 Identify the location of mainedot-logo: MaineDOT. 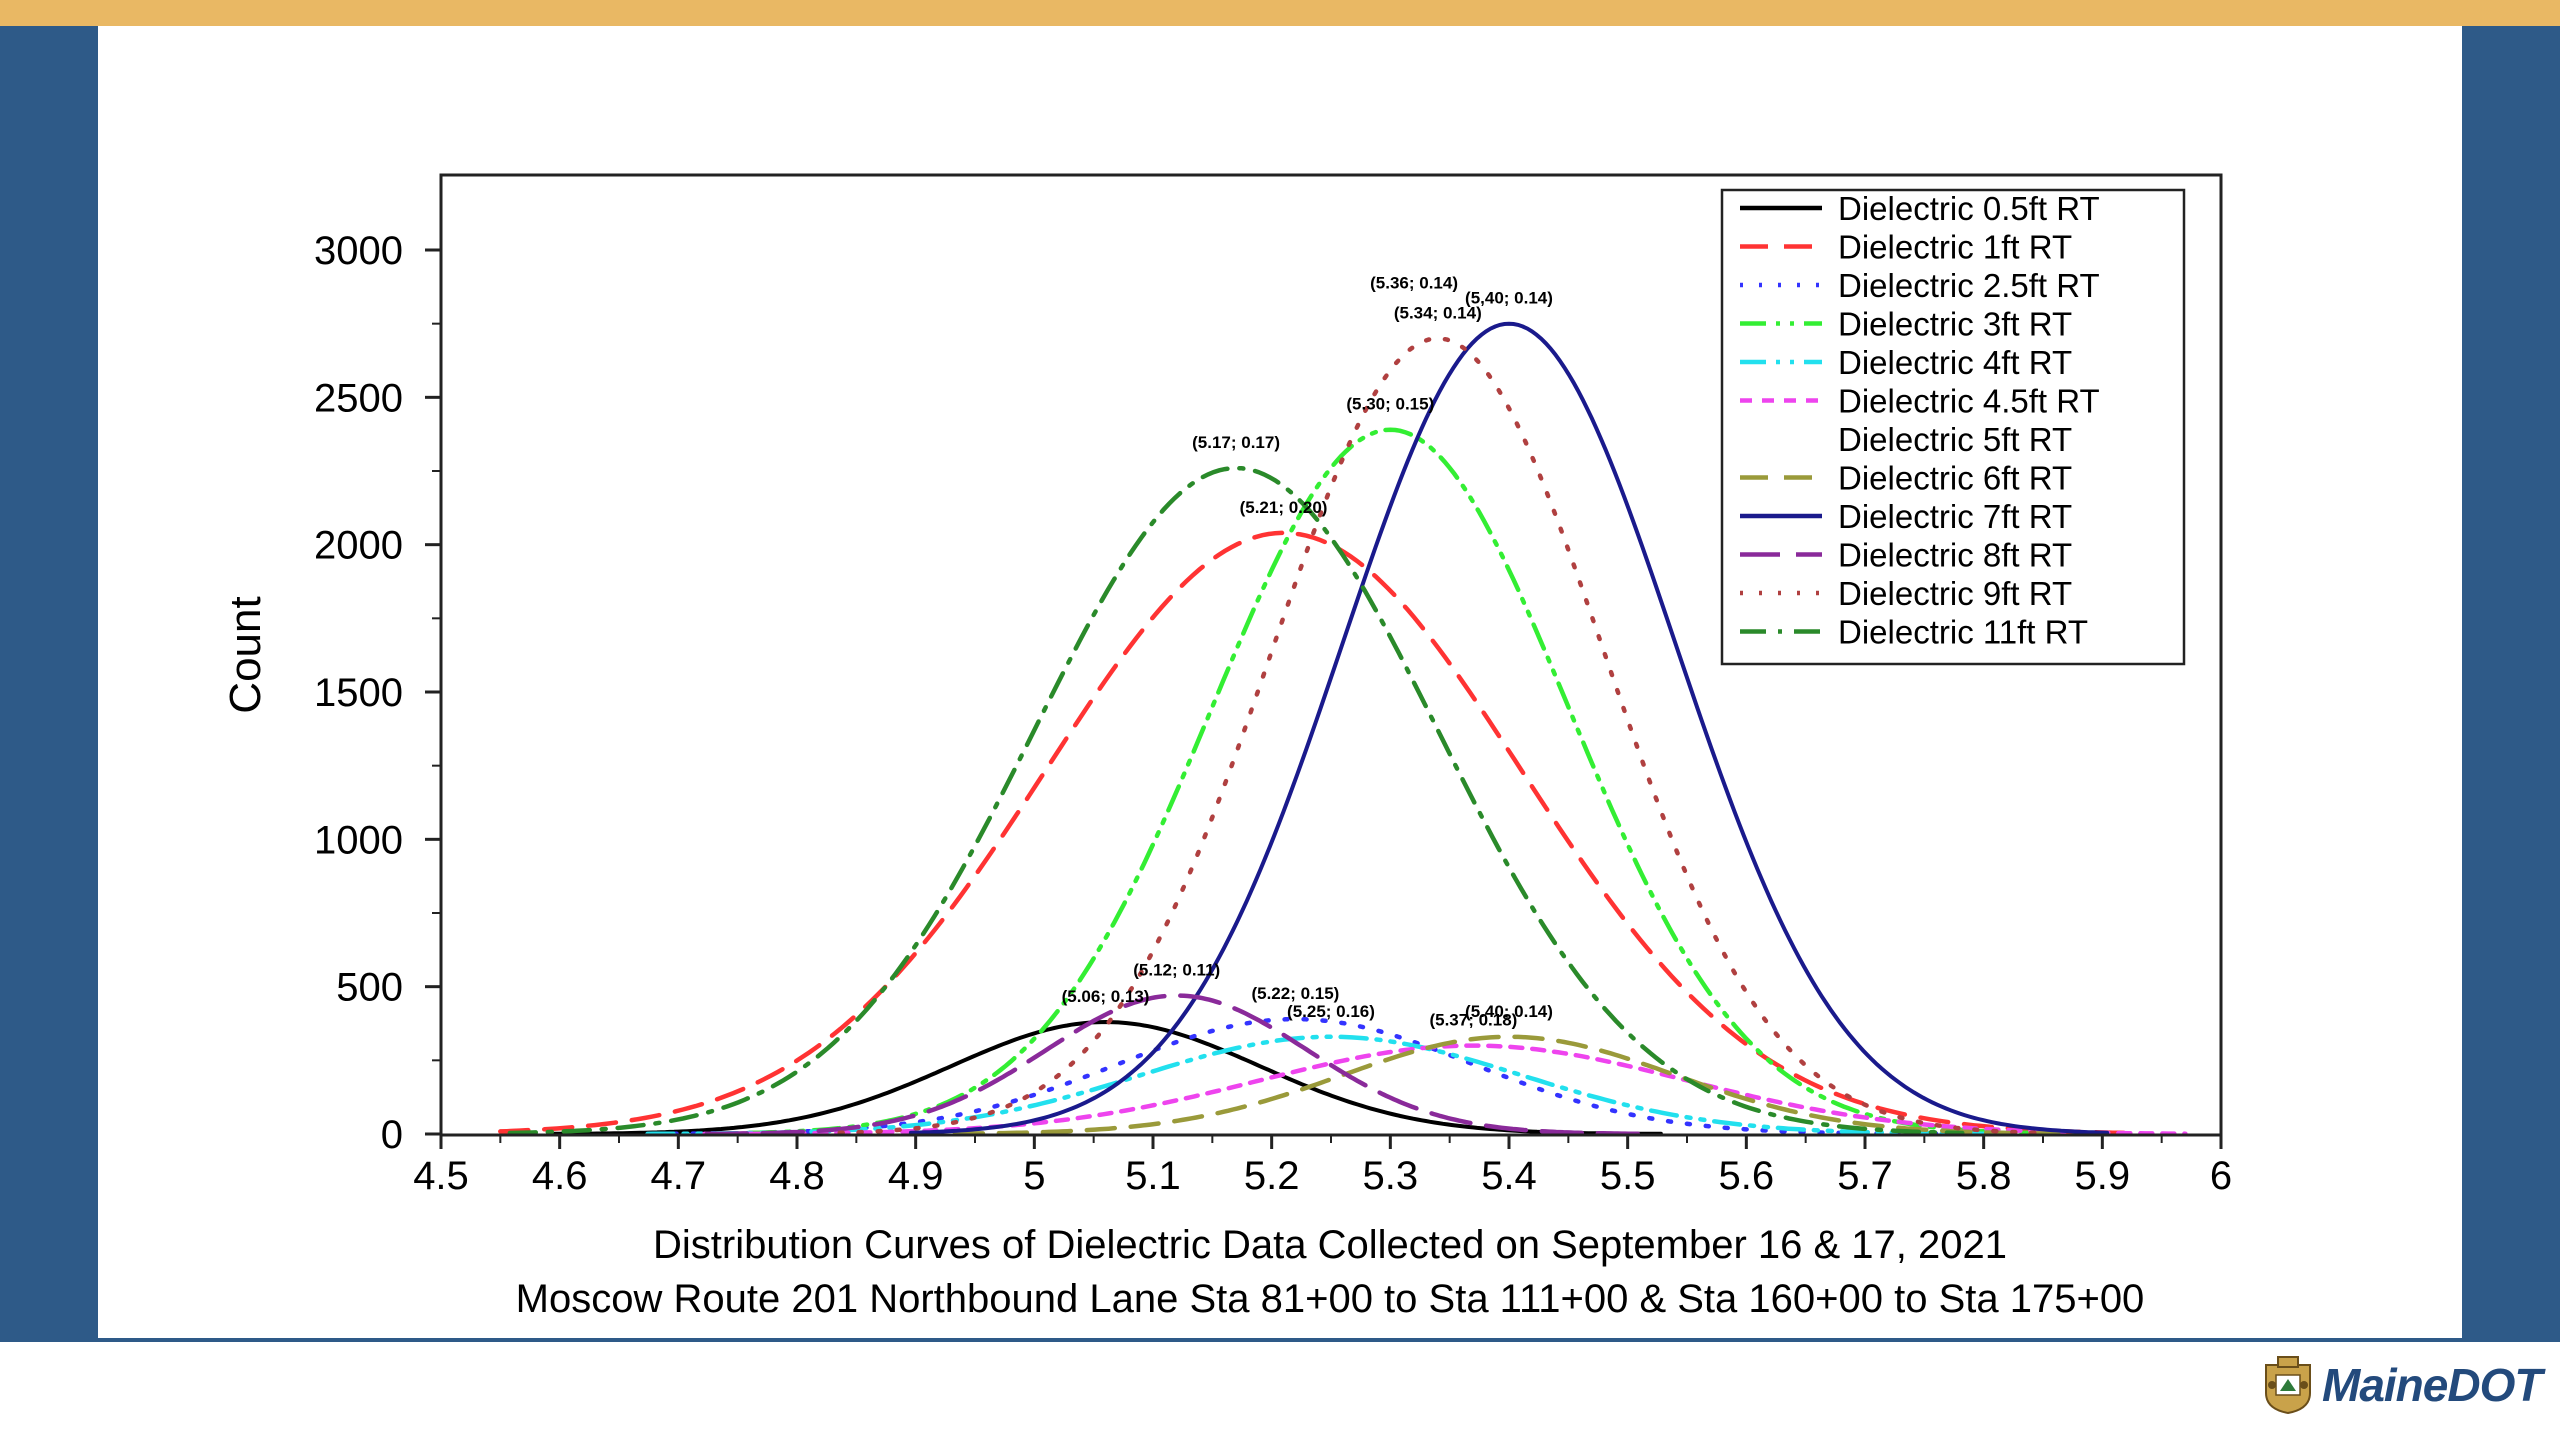
(2402, 1385).